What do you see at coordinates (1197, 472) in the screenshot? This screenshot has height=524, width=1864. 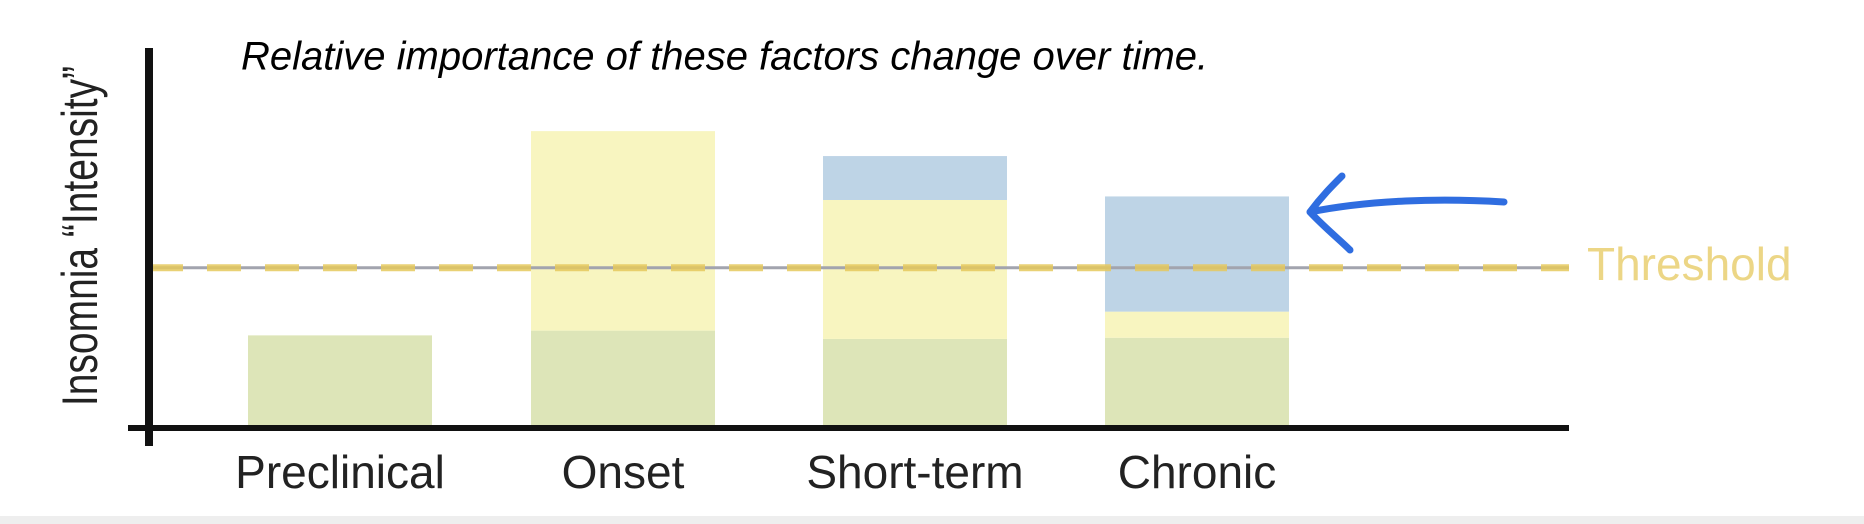 I see `x-tick-label: Chronic` at bounding box center [1197, 472].